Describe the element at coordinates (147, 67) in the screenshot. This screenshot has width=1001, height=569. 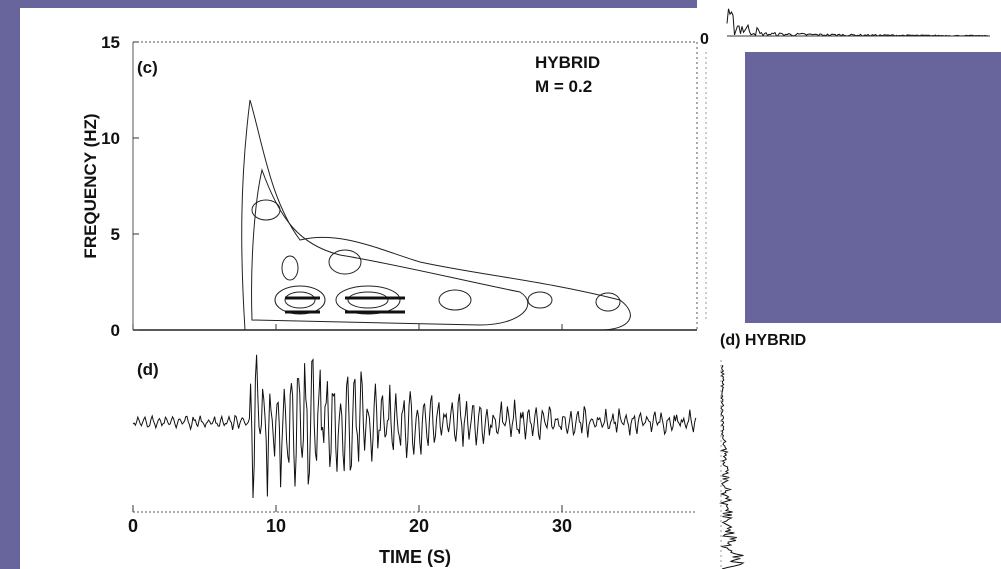
I see `panel-c-label: (c)` at that location.